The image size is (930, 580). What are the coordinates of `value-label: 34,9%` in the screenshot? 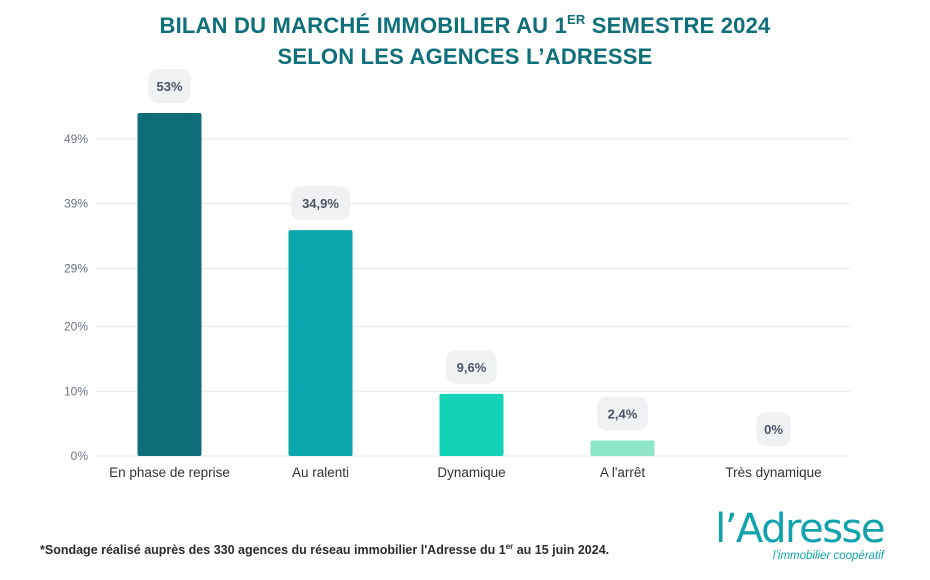 It's located at (320, 203).